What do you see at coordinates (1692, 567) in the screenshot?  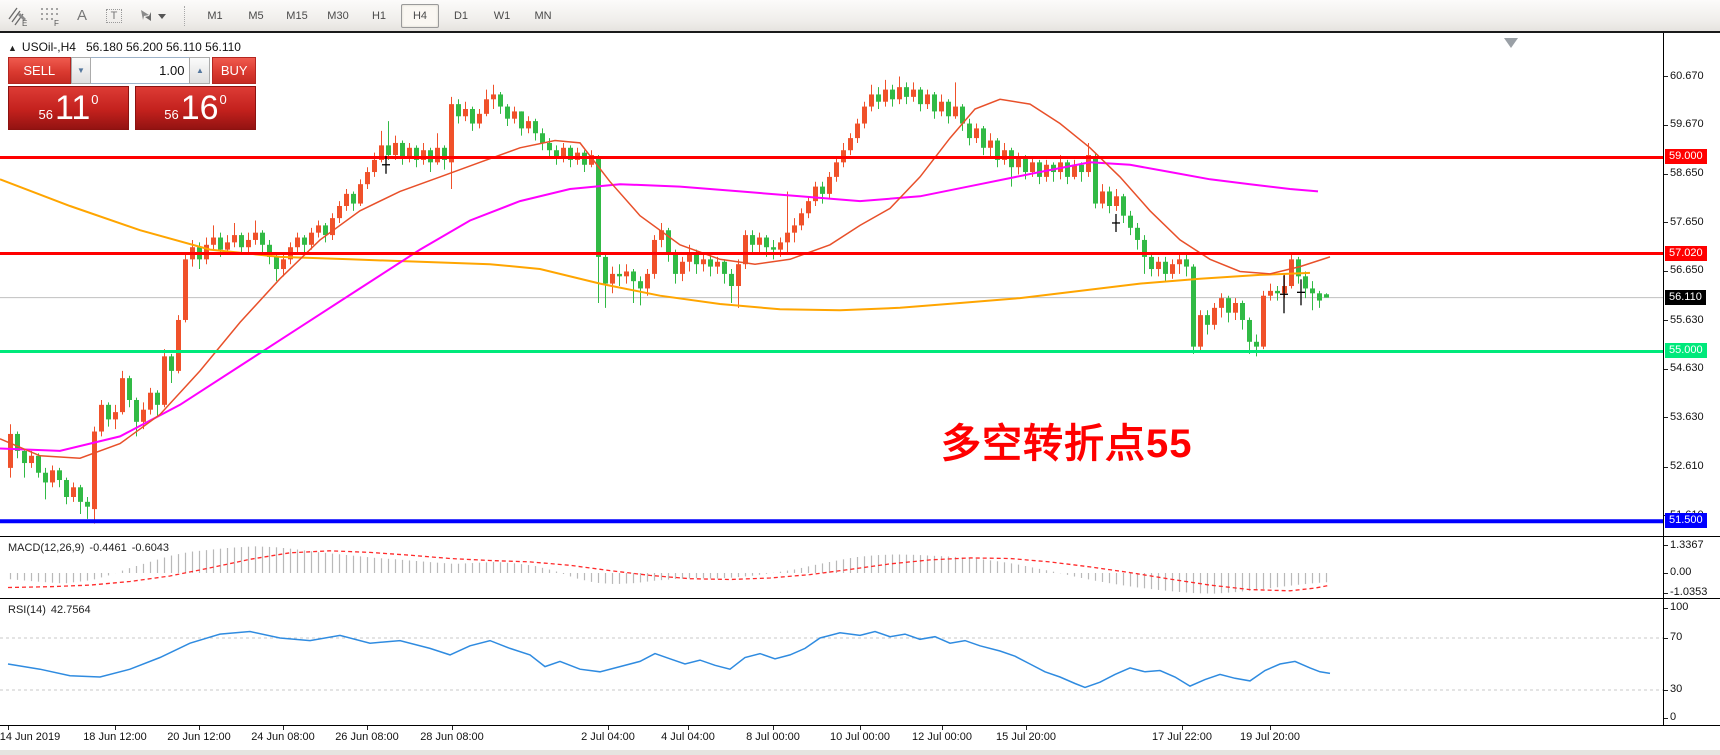 I see `macd-axis: 1.3367 0.00 -1.0353` at bounding box center [1692, 567].